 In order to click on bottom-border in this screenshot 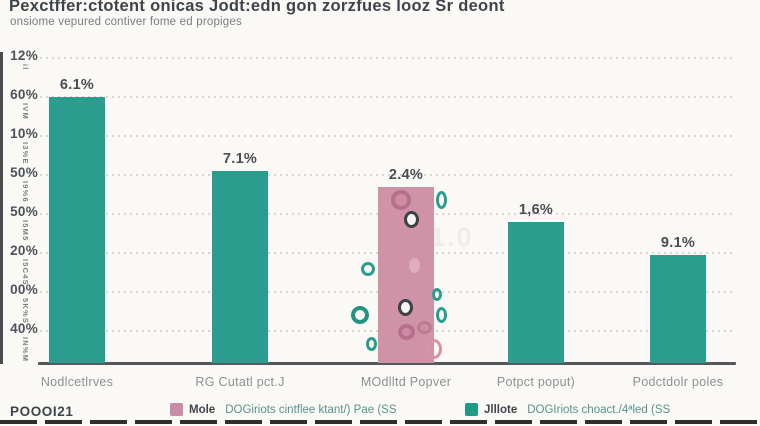, I will do `click(380, 422)`.